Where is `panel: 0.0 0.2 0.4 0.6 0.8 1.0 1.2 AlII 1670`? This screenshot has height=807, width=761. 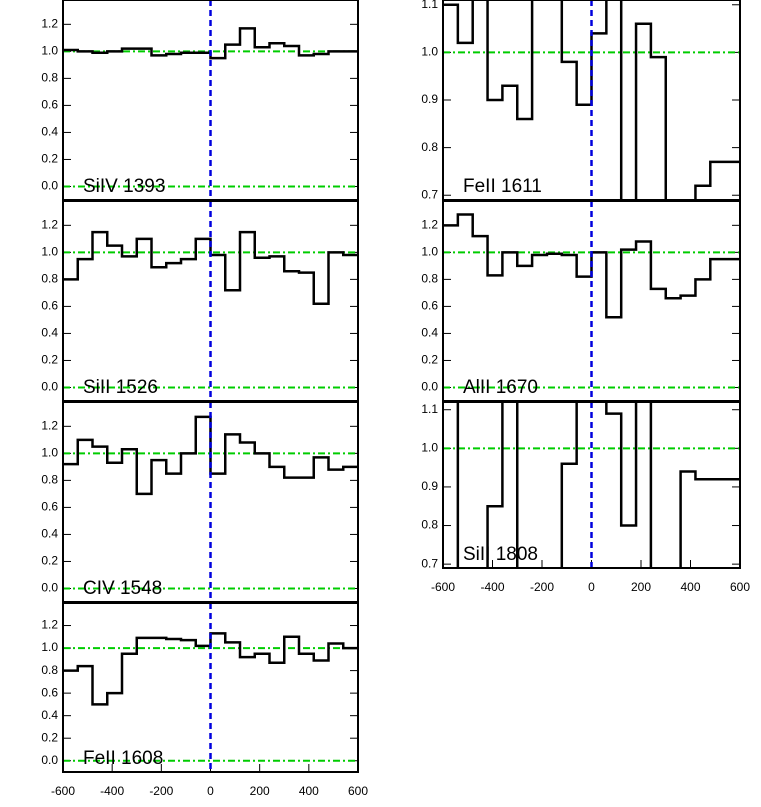 panel: 0.0 0.2 0.4 0.6 0.8 1.0 1.2 AlII 1670 is located at coordinates (581, 301).